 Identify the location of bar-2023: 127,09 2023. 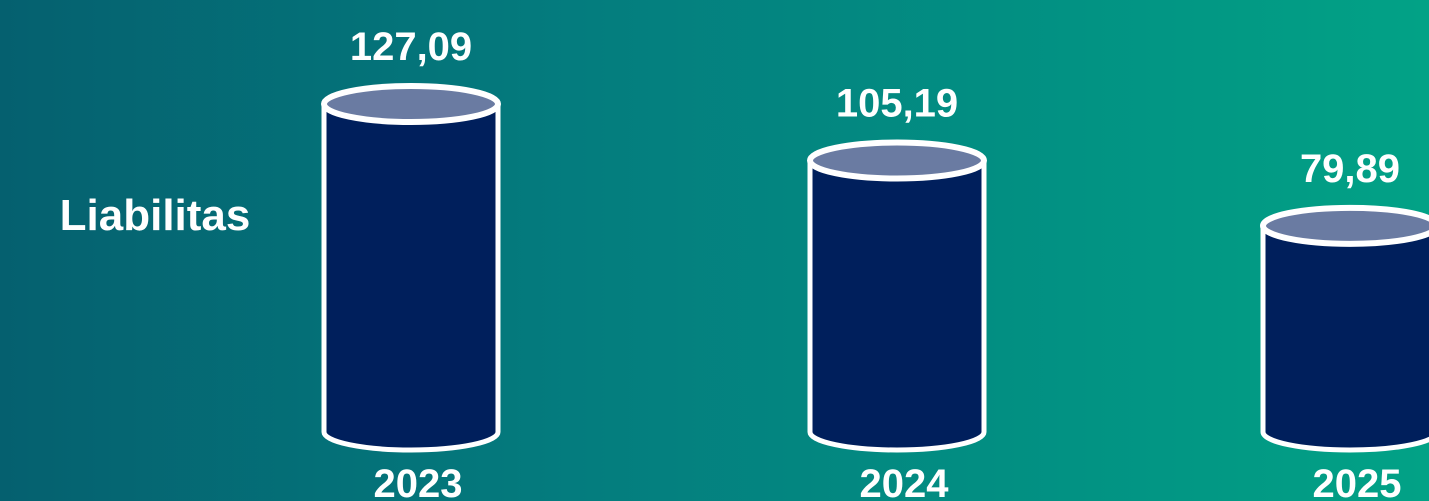
(411, 263).